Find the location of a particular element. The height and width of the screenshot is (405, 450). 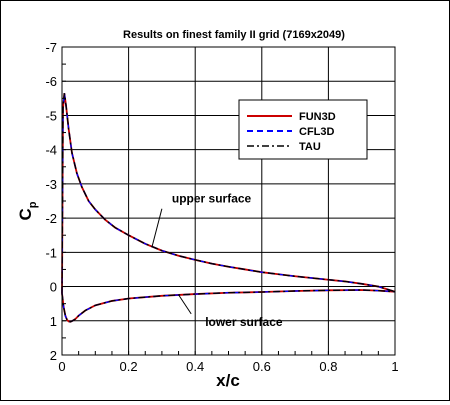

legend: FUN3D CFL3D TAU is located at coordinates (303, 129).